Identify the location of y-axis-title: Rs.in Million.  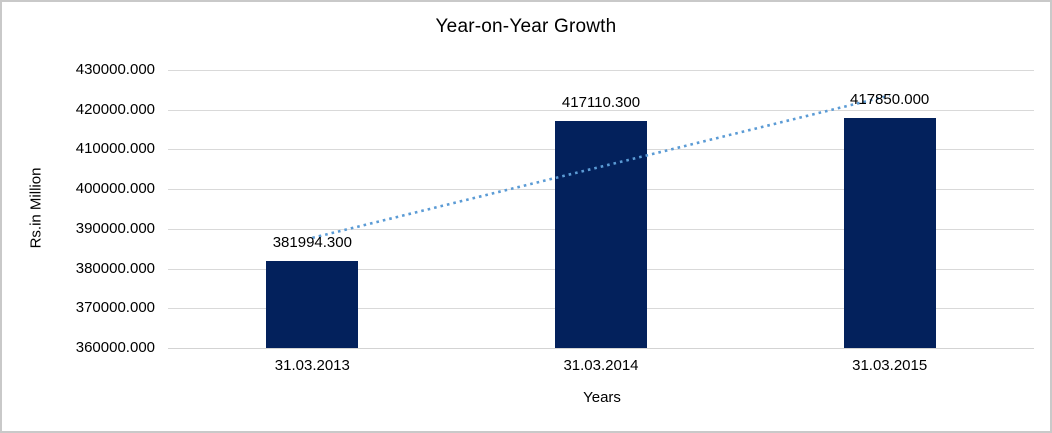
(36, 208).